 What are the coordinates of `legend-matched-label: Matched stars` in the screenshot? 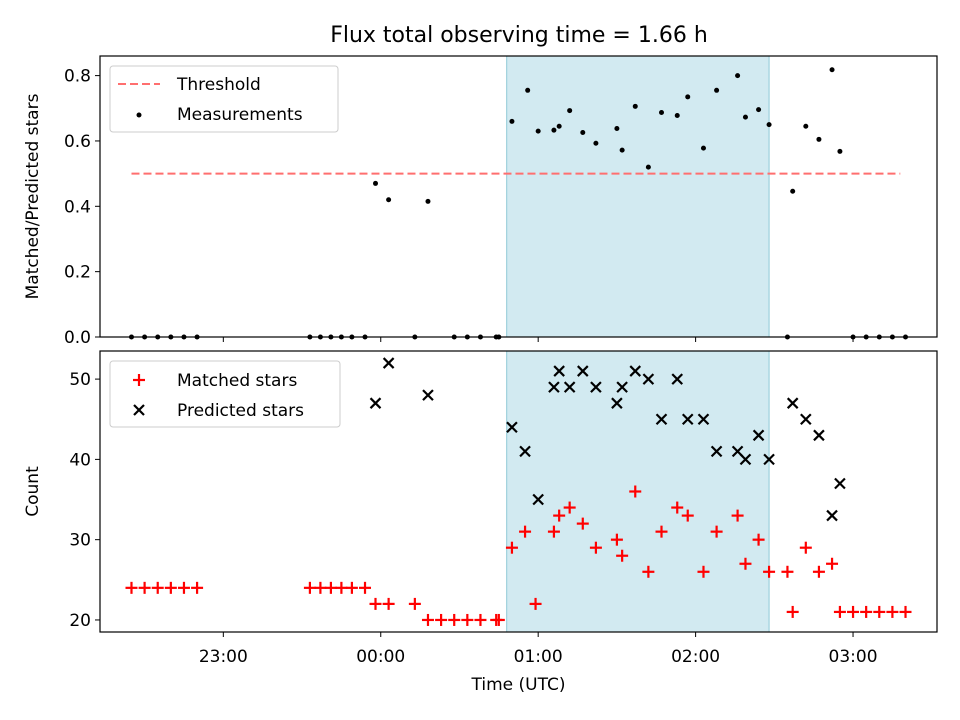 It's located at (237, 381).